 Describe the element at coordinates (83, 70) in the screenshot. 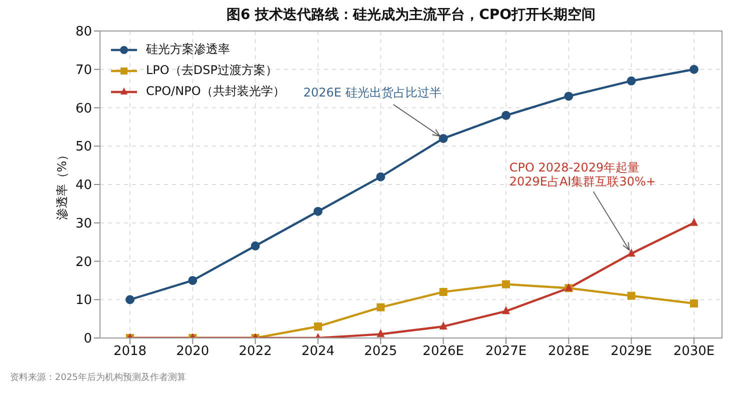

I see `y-tick-label: 70` at that location.